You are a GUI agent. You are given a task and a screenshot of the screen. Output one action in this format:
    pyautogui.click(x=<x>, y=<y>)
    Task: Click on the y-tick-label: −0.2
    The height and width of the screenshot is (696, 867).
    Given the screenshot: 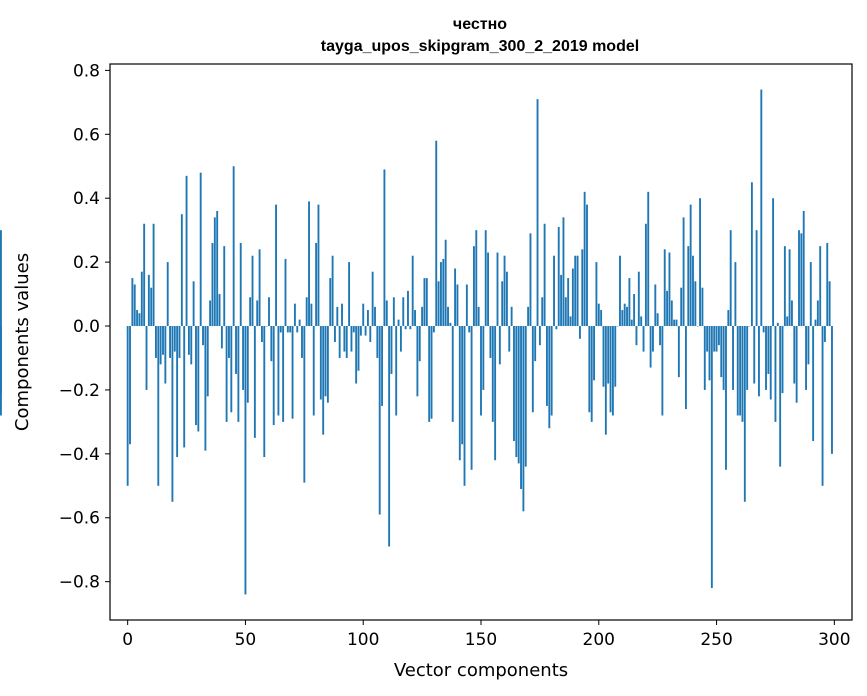 What is the action you would take?
    pyautogui.click(x=79, y=391)
    